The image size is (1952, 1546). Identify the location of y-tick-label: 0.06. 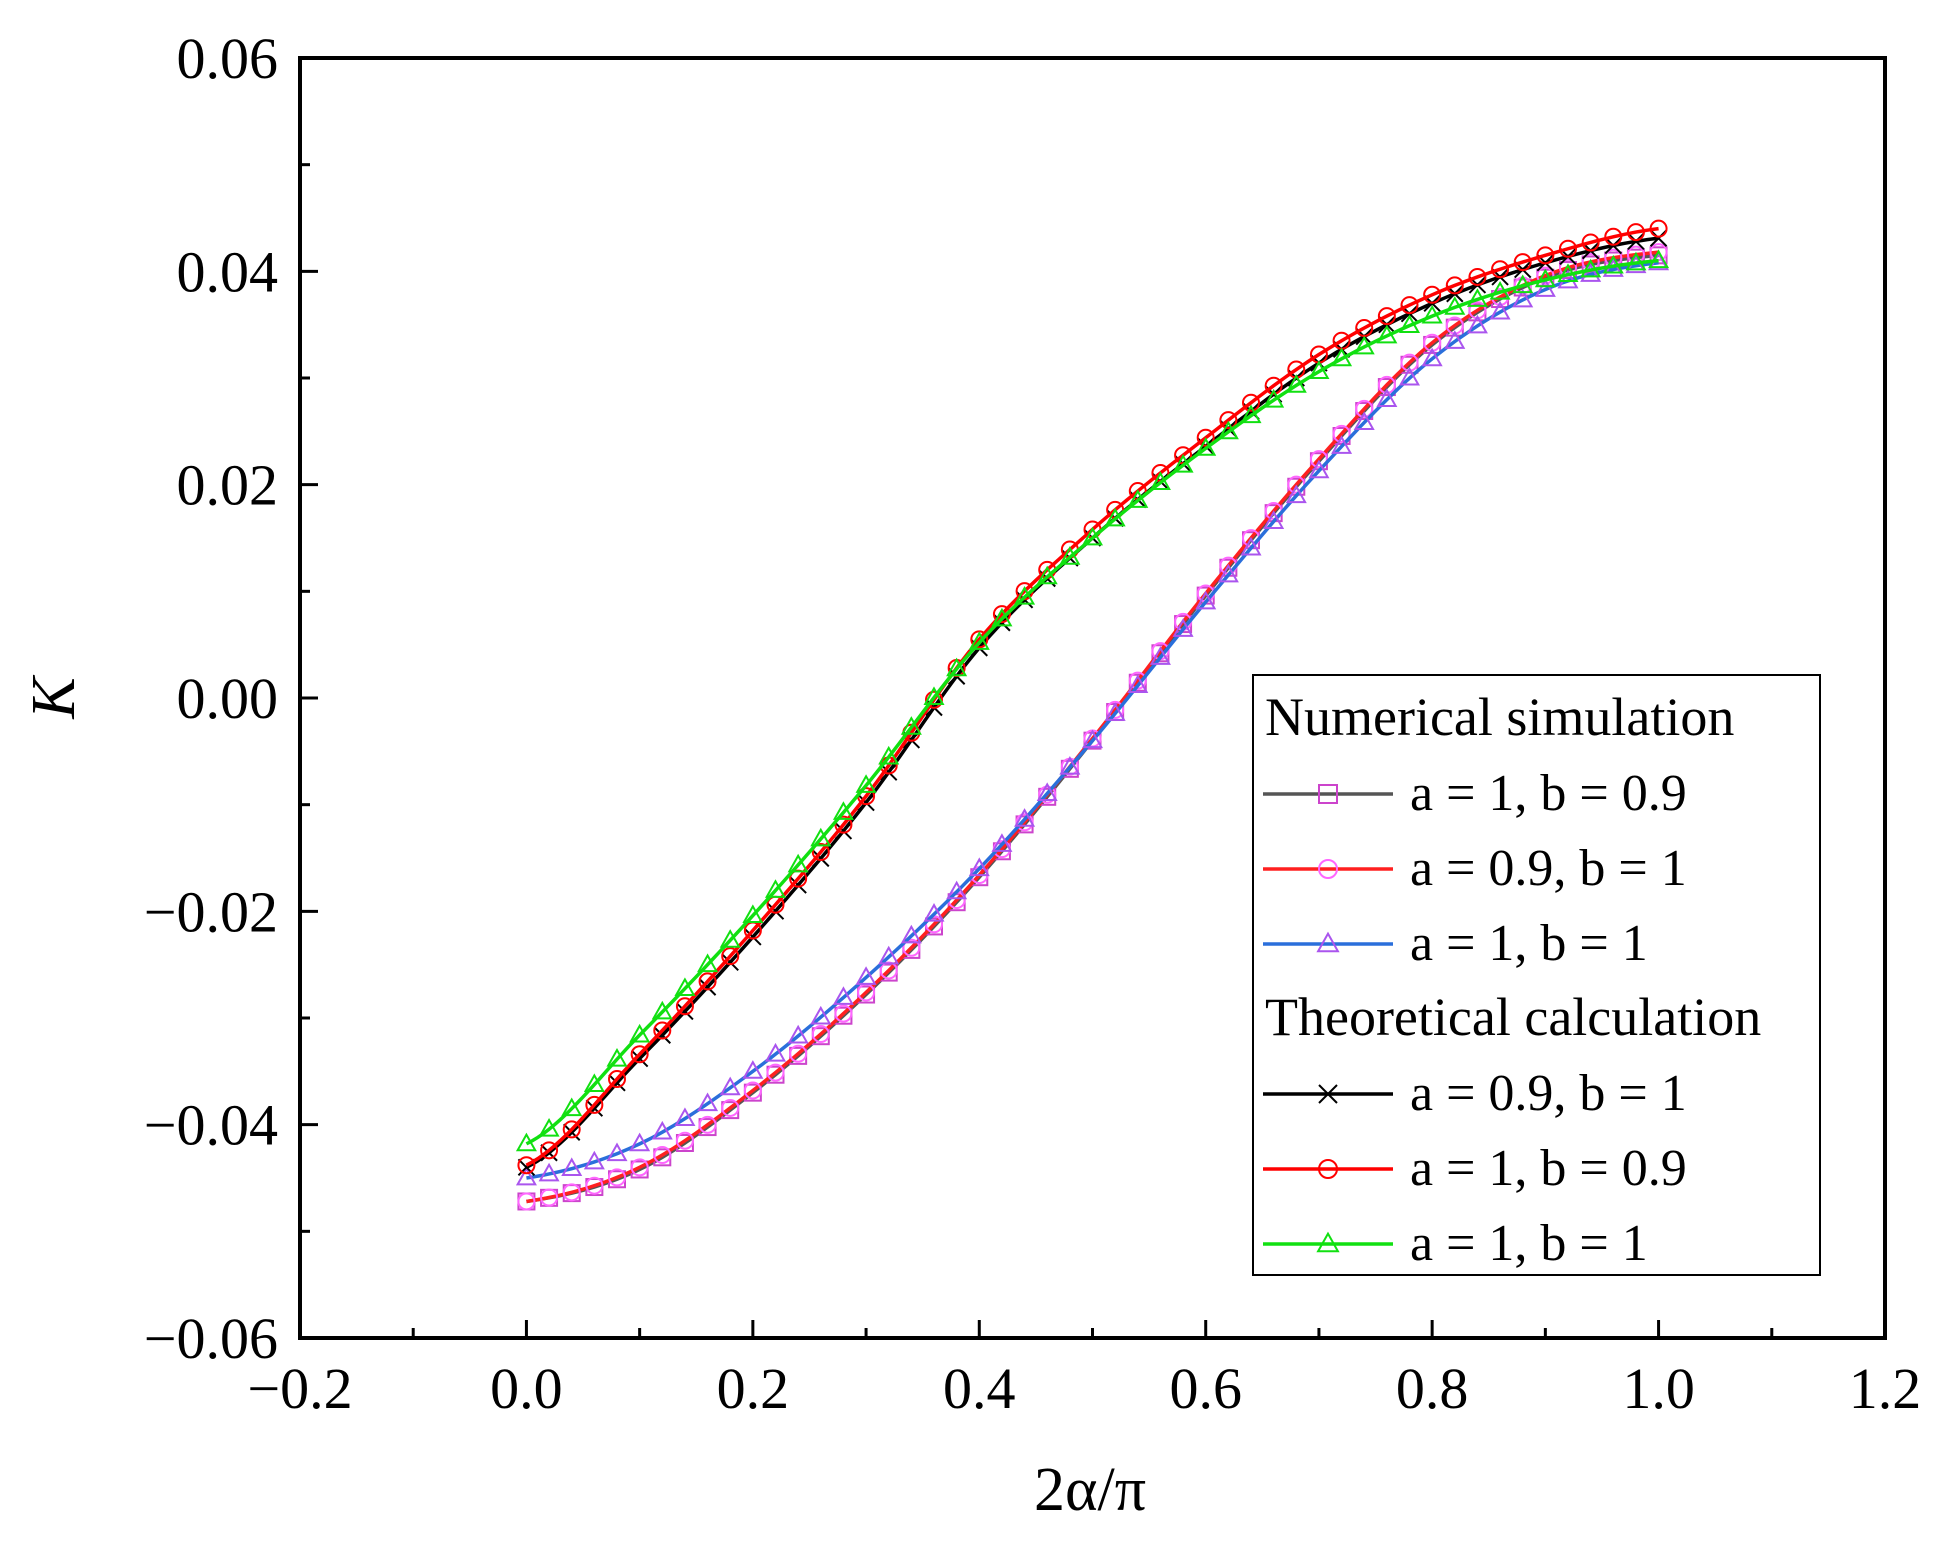
(228, 58).